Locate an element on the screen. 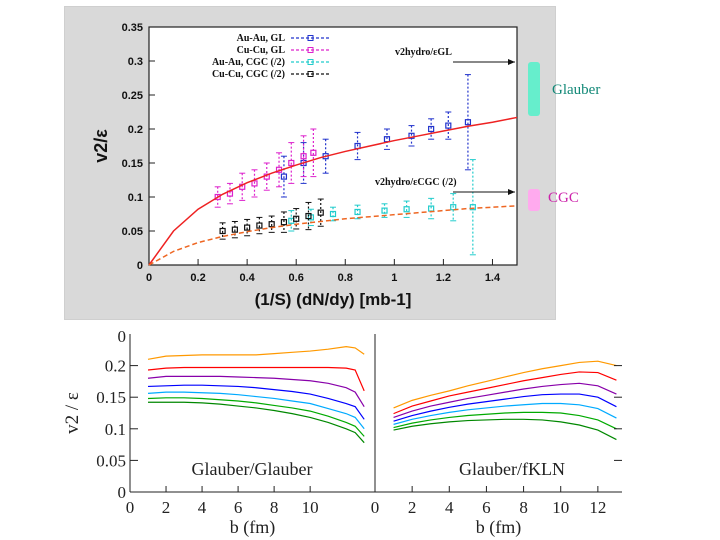 The height and width of the screenshot is (540, 720). x-tick-label: 1 is located at coordinates (394, 278).